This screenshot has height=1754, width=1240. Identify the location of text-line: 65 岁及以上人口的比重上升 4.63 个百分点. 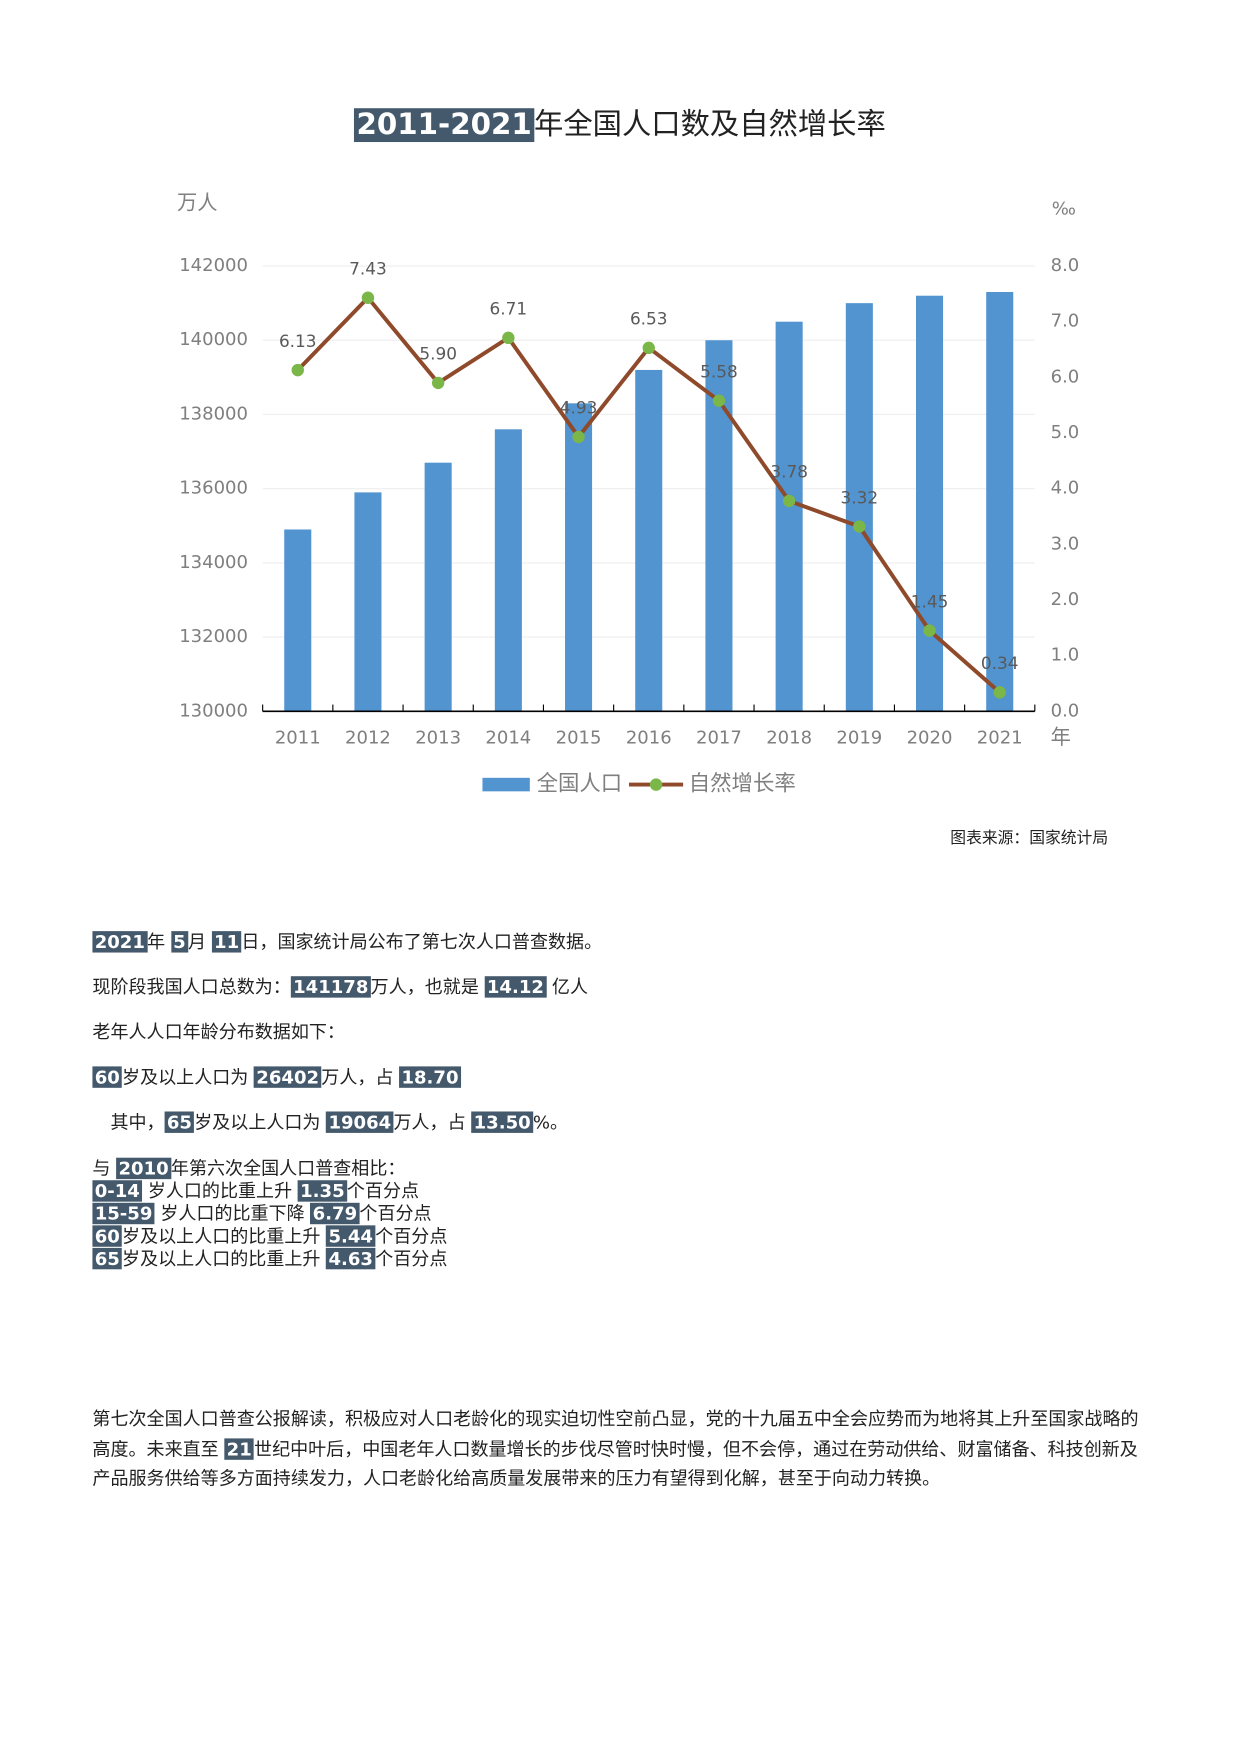
(269, 1256).